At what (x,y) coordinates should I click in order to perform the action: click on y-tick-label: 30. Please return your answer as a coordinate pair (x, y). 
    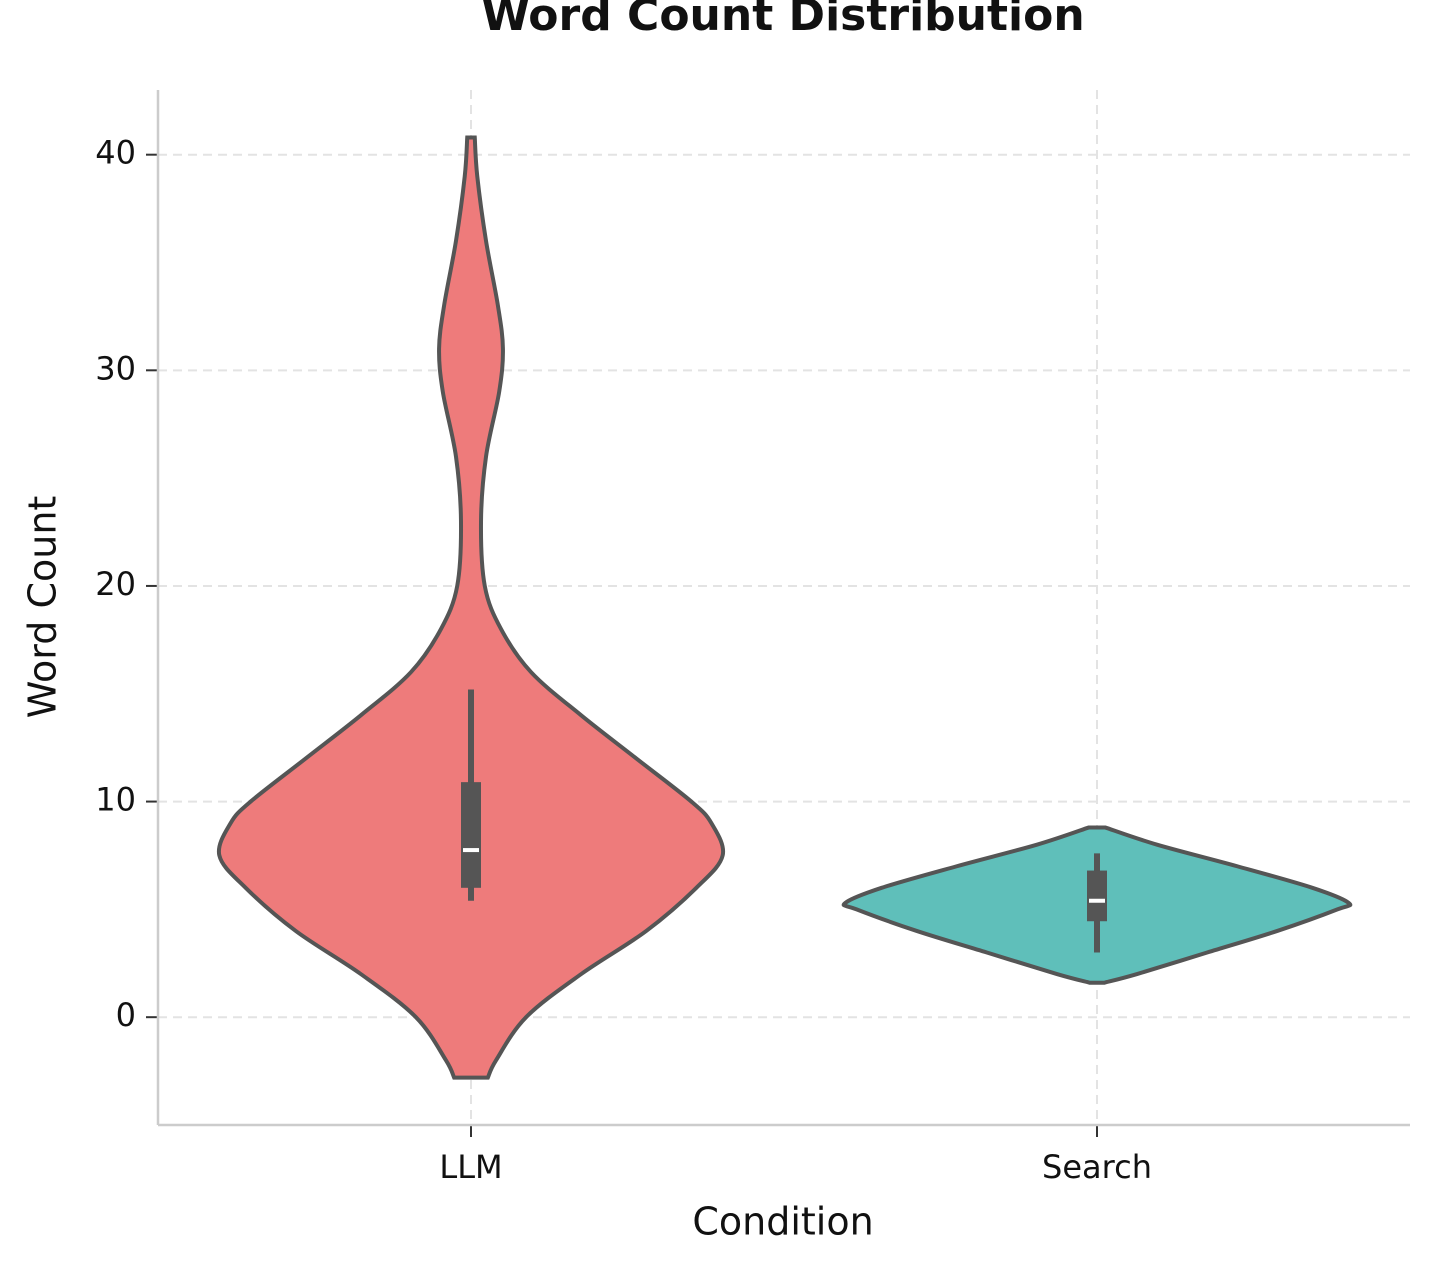
    Looking at the image, I should click on (115, 368).